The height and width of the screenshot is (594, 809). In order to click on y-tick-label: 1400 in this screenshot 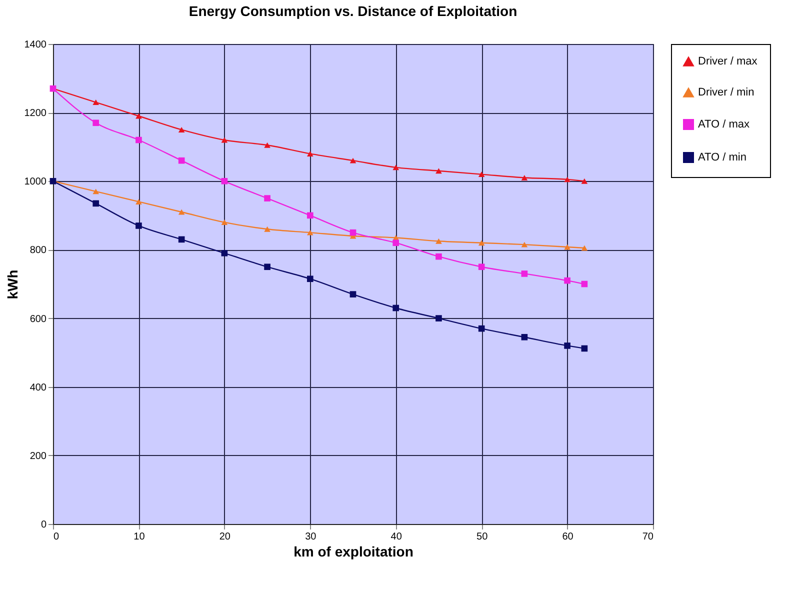, I will do `click(35, 45)`.